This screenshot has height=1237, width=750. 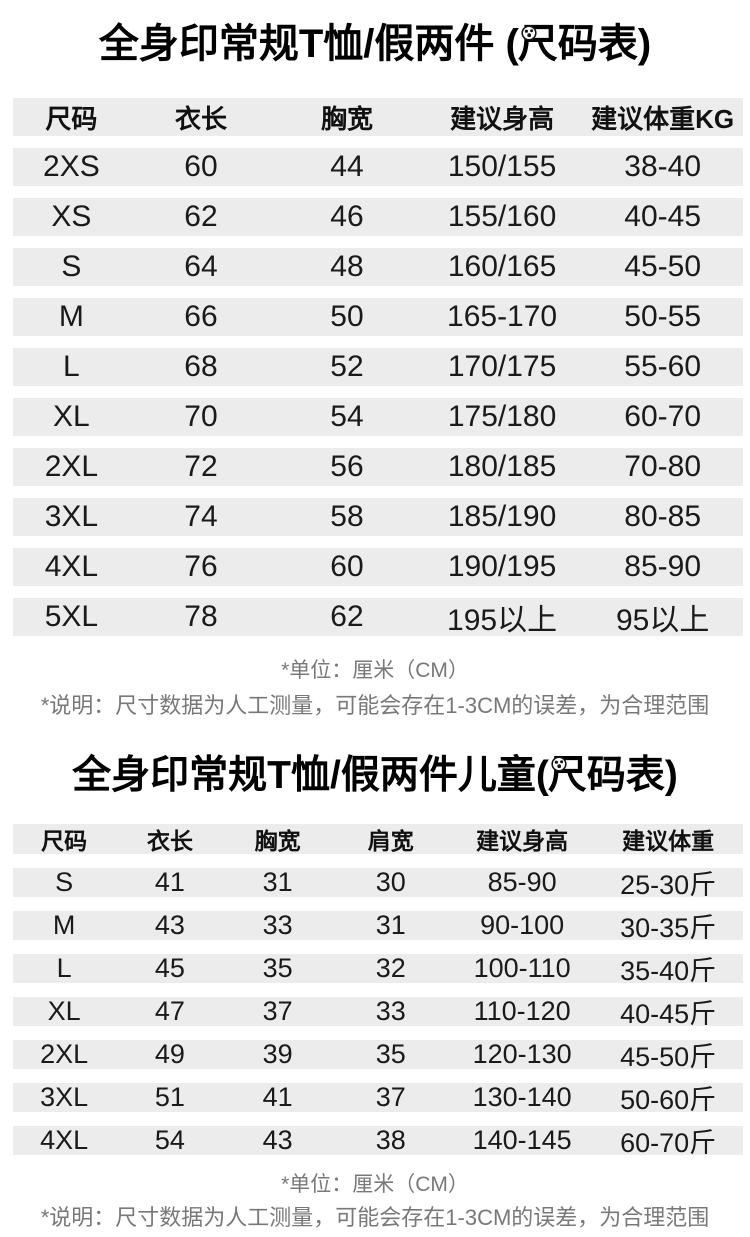 What do you see at coordinates (346, 118) in the screenshot?
I see `column-header-chest: 胸宽` at bounding box center [346, 118].